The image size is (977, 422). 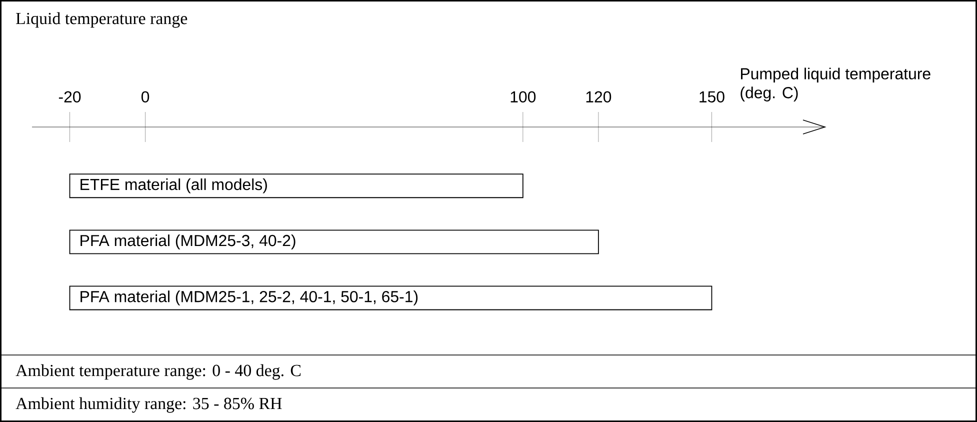 I want to click on x-tick-label: 150, so click(x=712, y=96).